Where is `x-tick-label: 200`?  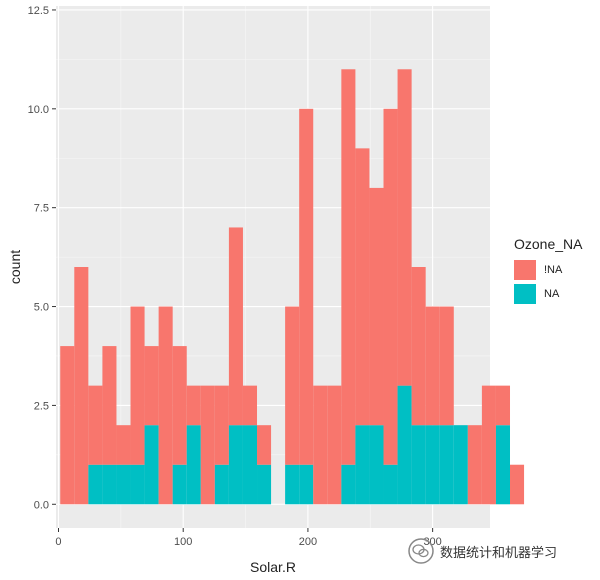 x-tick-label: 200 is located at coordinates (308, 542).